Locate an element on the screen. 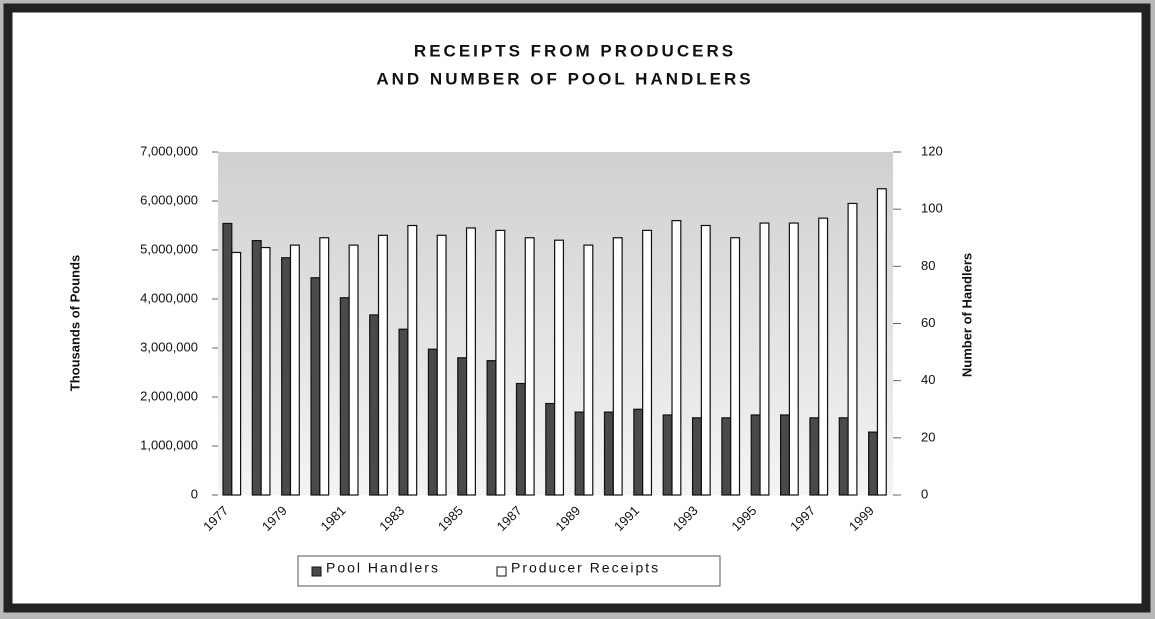  y-tick-label: 0 is located at coordinates (194, 493).